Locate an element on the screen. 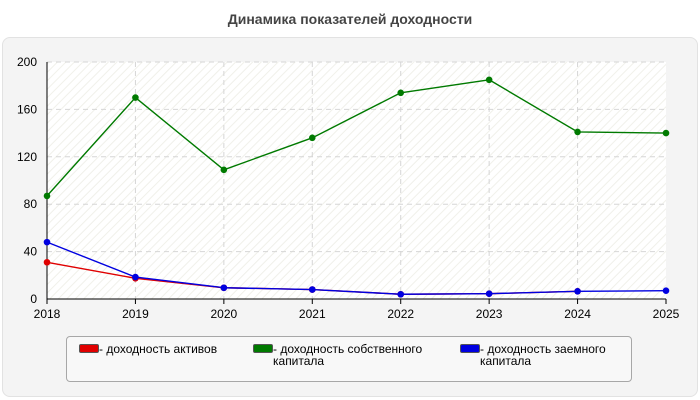 This screenshot has height=400, width=700. x-tick-label: 2024 is located at coordinates (577, 314).